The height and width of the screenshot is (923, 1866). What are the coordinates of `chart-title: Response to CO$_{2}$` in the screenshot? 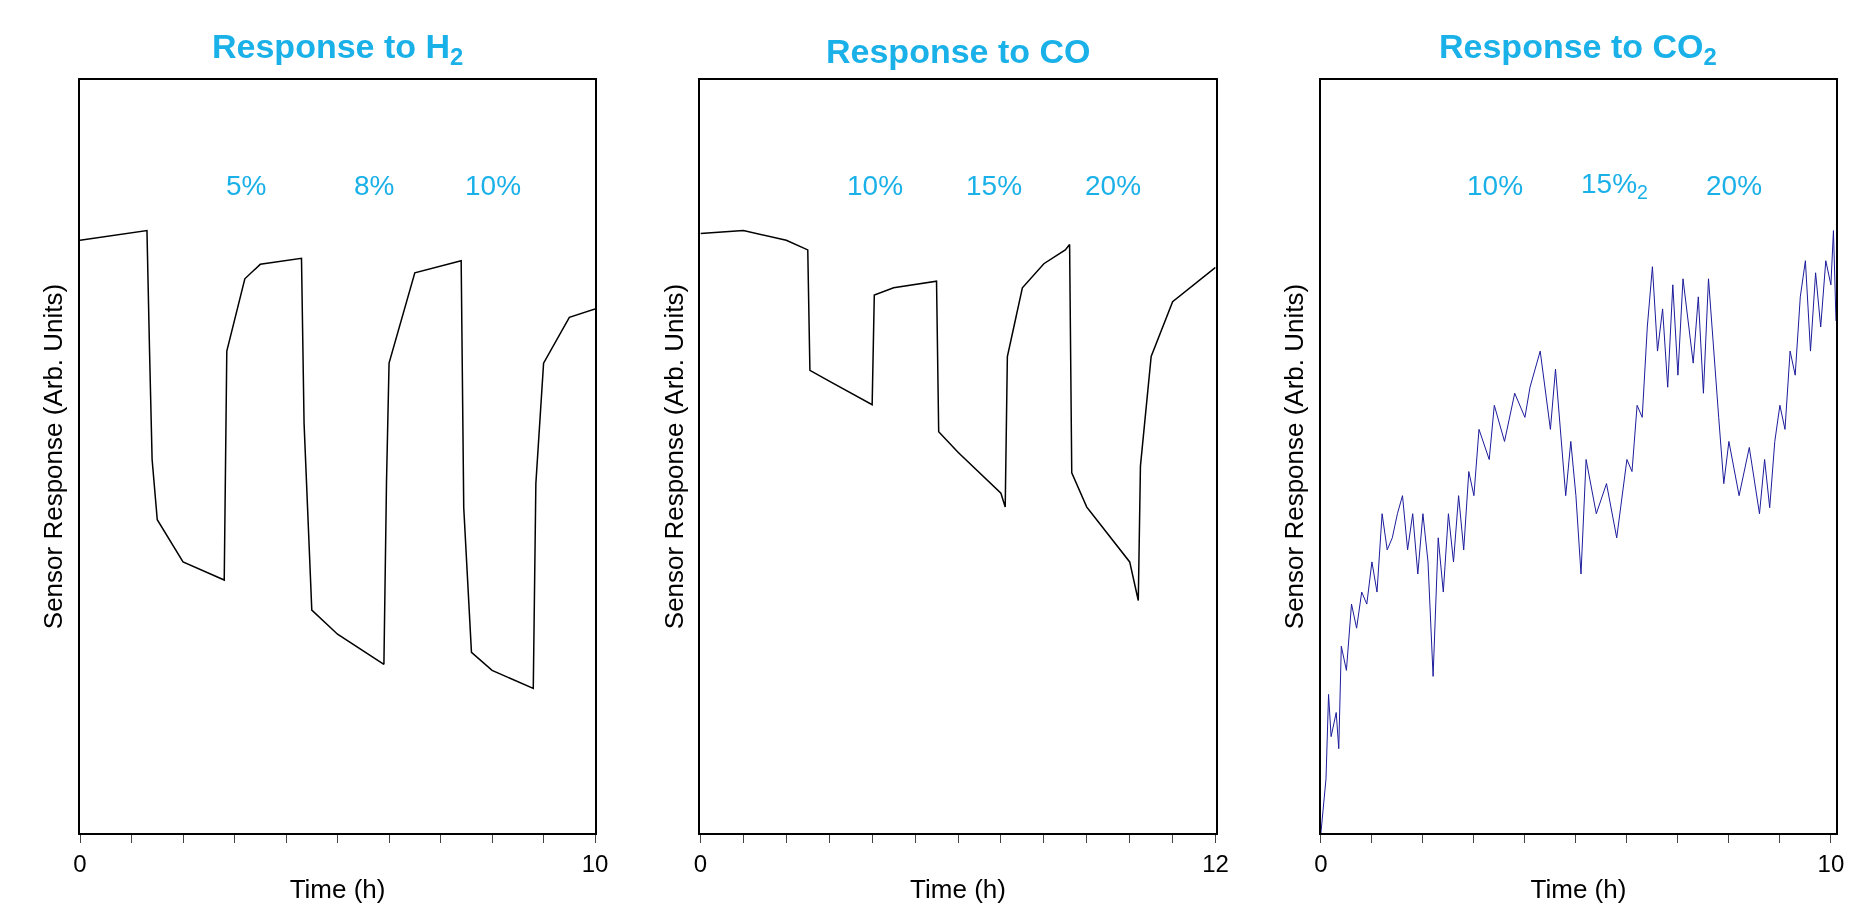 It's located at (1578, 49).